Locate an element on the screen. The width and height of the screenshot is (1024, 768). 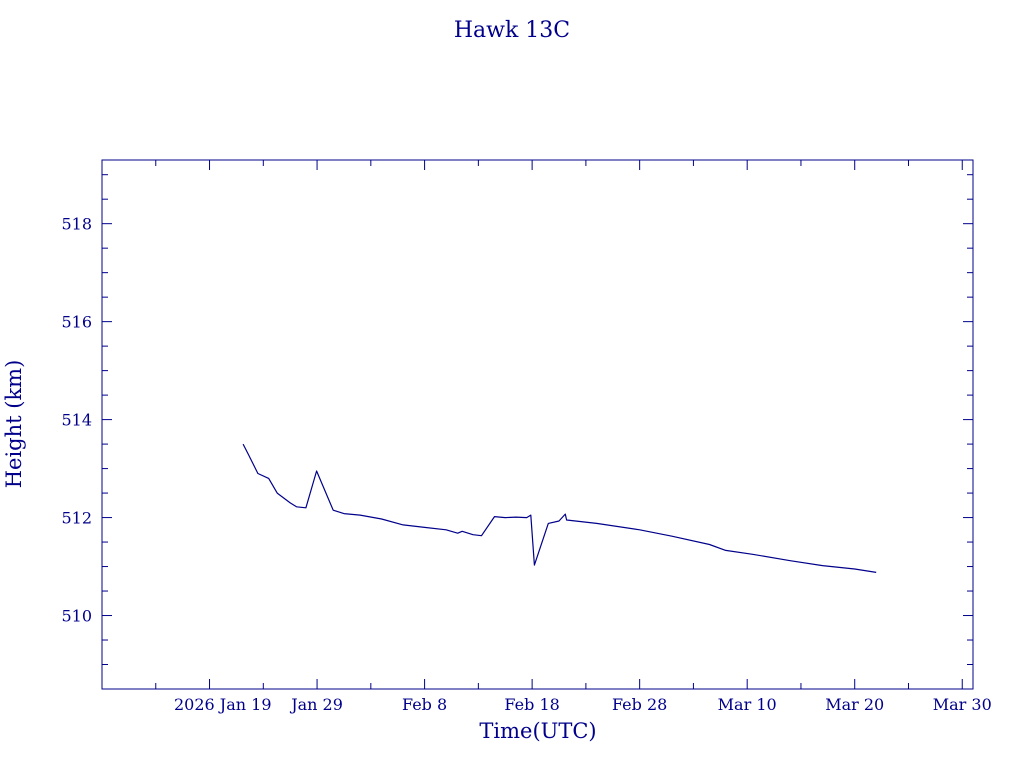
series-line is located at coordinates (559, 508).